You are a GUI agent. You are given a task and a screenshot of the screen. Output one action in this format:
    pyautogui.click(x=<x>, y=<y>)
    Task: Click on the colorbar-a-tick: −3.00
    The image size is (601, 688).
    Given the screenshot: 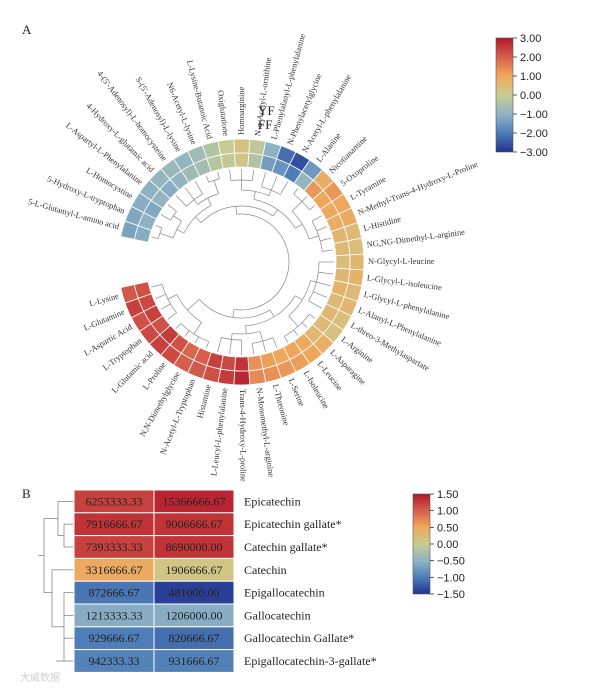 What is the action you would take?
    pyautogui.click(x=534, y=153)
    